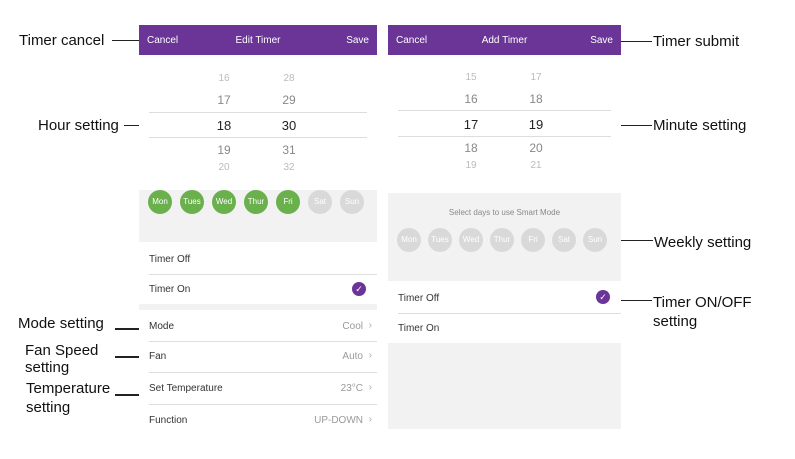 Image resolution: width=795 pixels, height=459 pixels. Describe the element at coordinates (61, 323) in the screenshot. I see `callout-mode-setting: Mode setting` at that location.